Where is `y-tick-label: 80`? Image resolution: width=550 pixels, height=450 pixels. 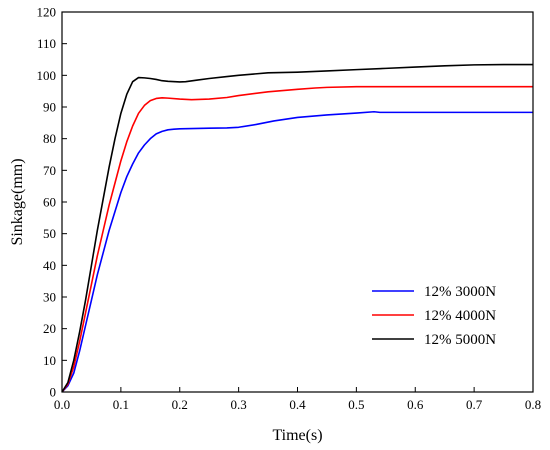 y-tick-label: 80 is located at coordinates (49, 138).